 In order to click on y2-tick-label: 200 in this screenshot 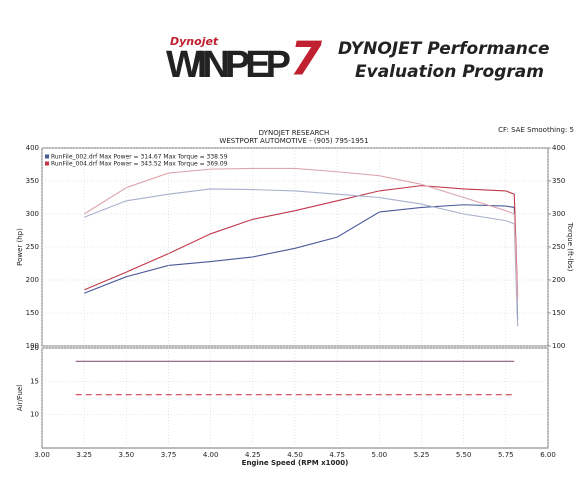, I will do `click(558, 280)`.